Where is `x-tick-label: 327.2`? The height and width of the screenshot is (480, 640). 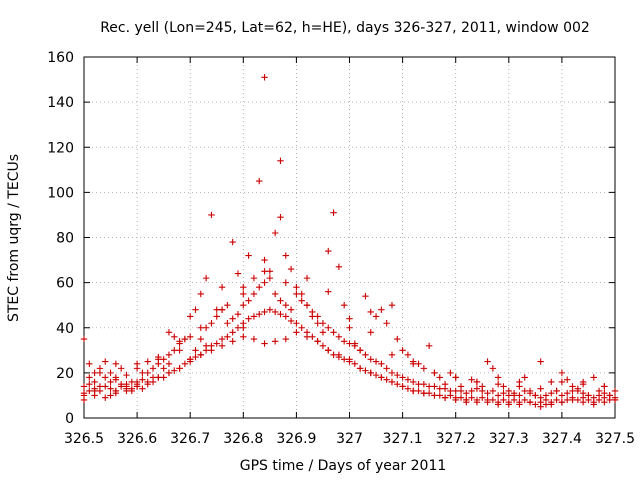
x-tick-label: 327.2 is located at coordinates (456, 439).